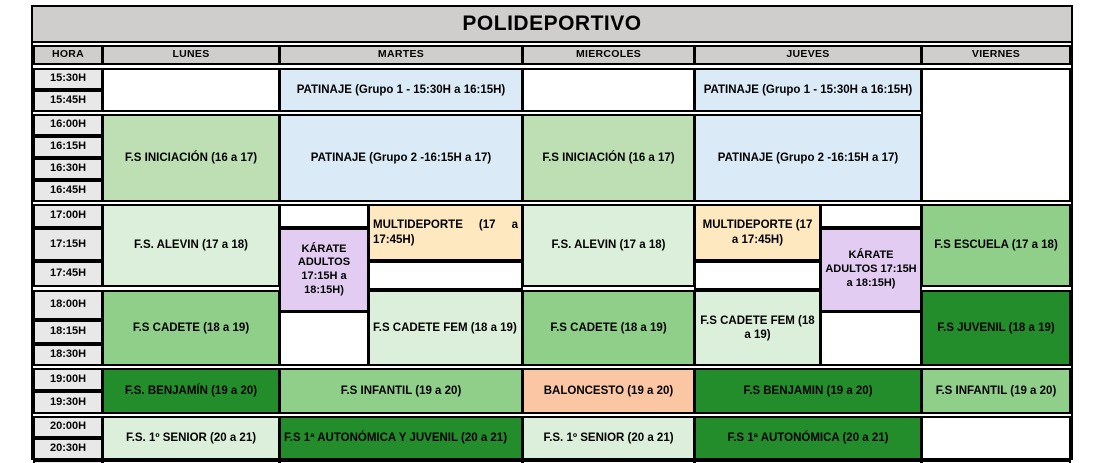 The width and height of the screenshot is (1101, 463). Describe the element at coordinates (68, 449) in the screenshot. I see `hour-20-30: 20:30H` at that location.